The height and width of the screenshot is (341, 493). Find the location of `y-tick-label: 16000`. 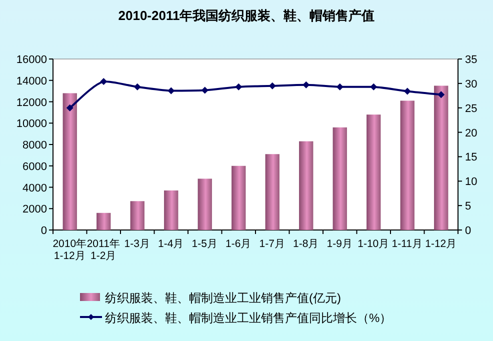

y-tick-label: 16000 is located at coordinates (31, 60).